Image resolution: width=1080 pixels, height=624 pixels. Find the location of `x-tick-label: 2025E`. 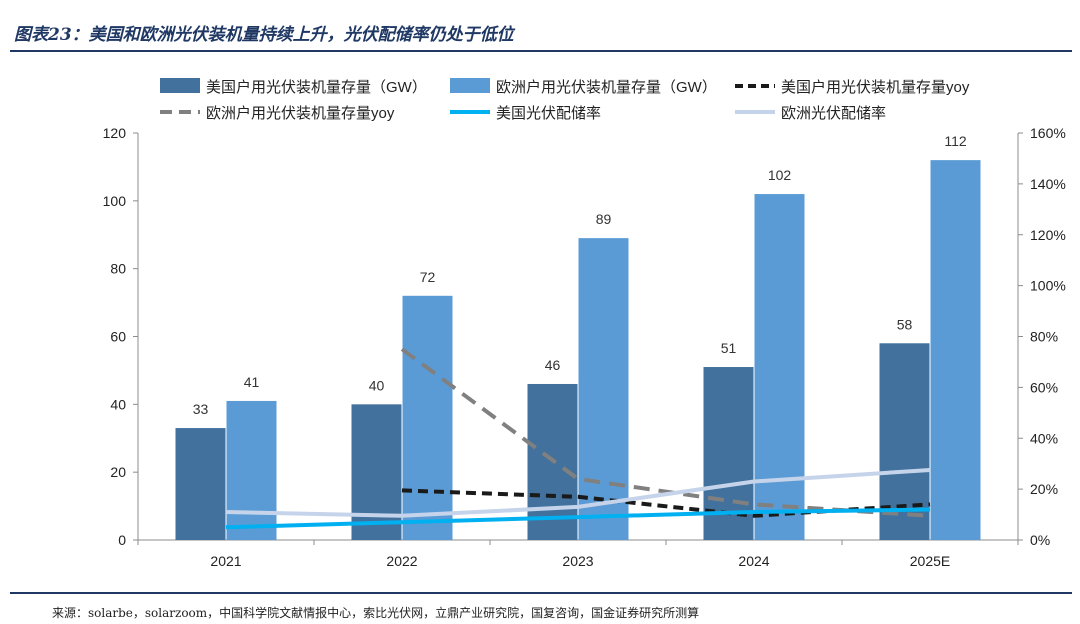

x-tick-label: 2025E is located at coordinates (930, 561).